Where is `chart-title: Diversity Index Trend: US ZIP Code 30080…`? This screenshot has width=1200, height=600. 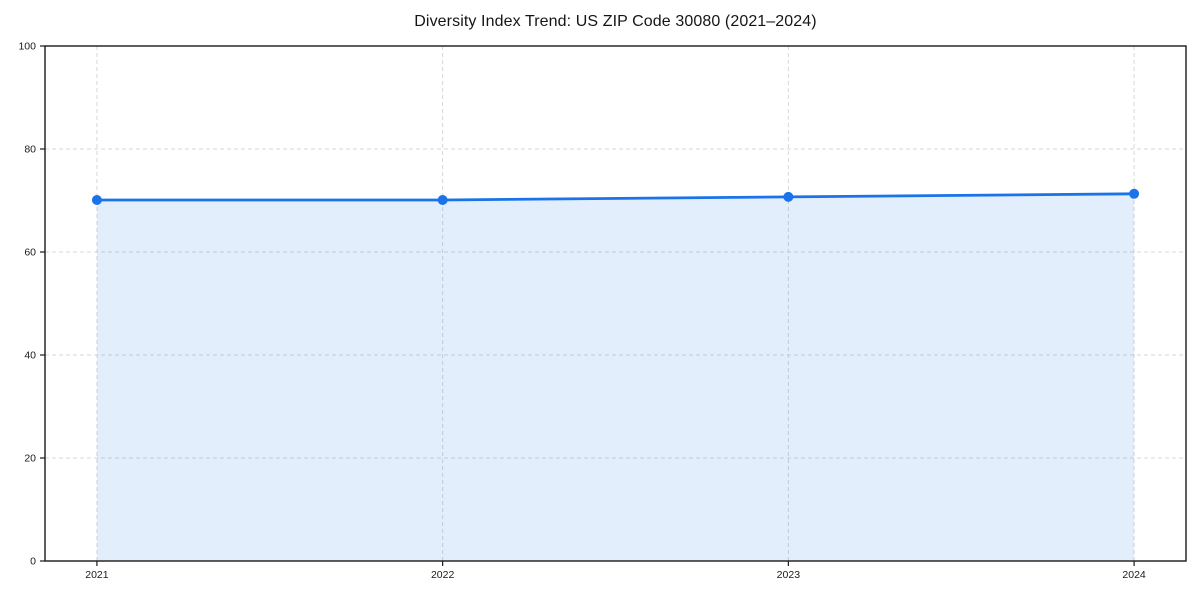
chart-title: Diversity Index Trend: US ZIP Code 30080… is located at coordinates (615, 21).